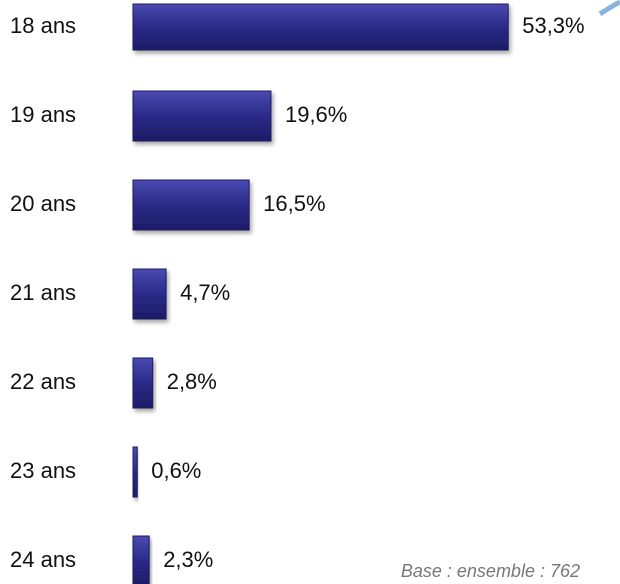  What do you see at coordinates (43, 470) in the screenshot?
I see `category-label: 23 ans` at bounding box center [43, 470].